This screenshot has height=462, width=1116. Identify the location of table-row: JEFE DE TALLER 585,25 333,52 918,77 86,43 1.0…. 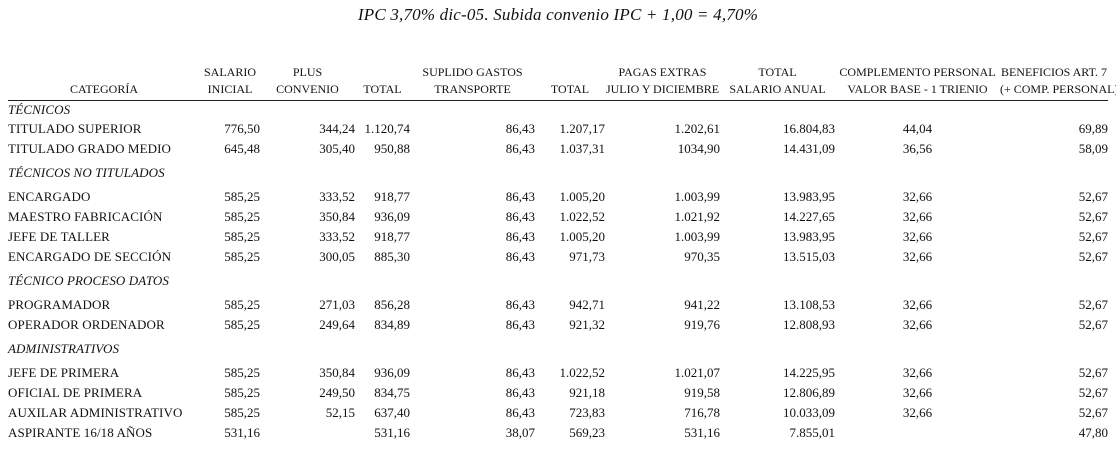
(558, 237).